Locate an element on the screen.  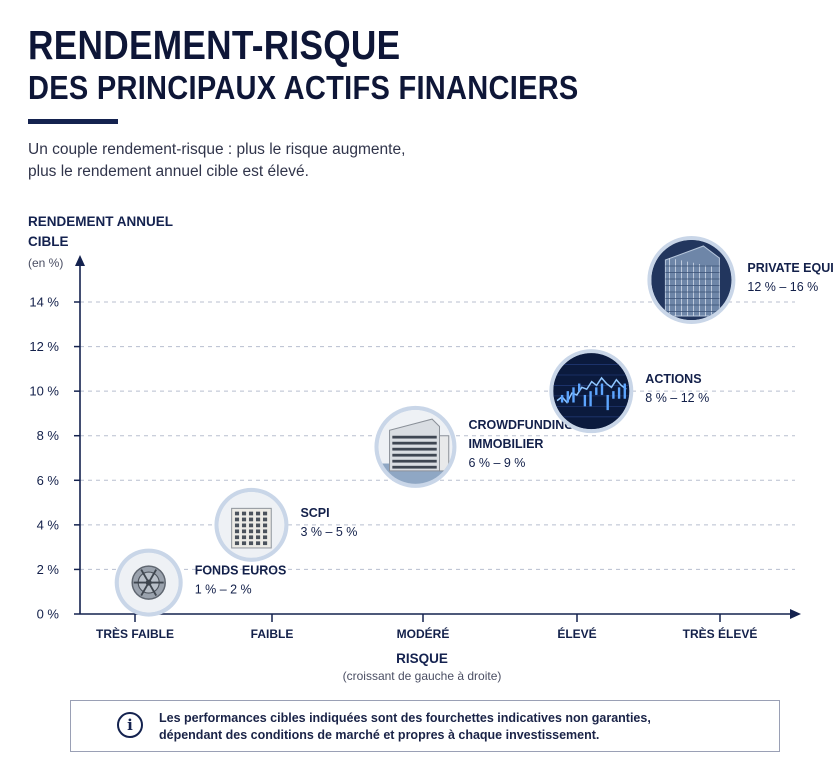
data-point-name: FONDS EUROS is located at coordinates (241, 571).